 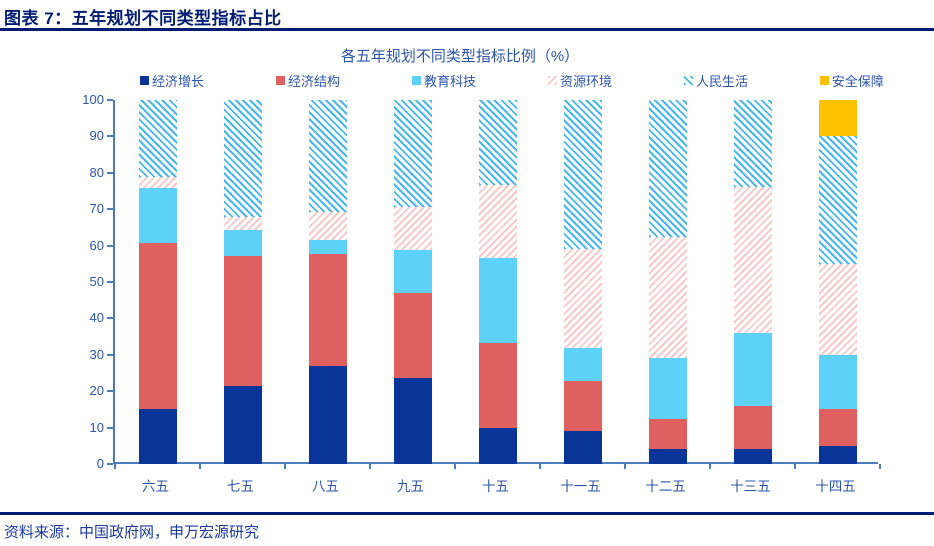 What do you see at coordinates (100, 463) in the screenshot?
I see `y-tick-label: 0` at bounding box center [100, 463].